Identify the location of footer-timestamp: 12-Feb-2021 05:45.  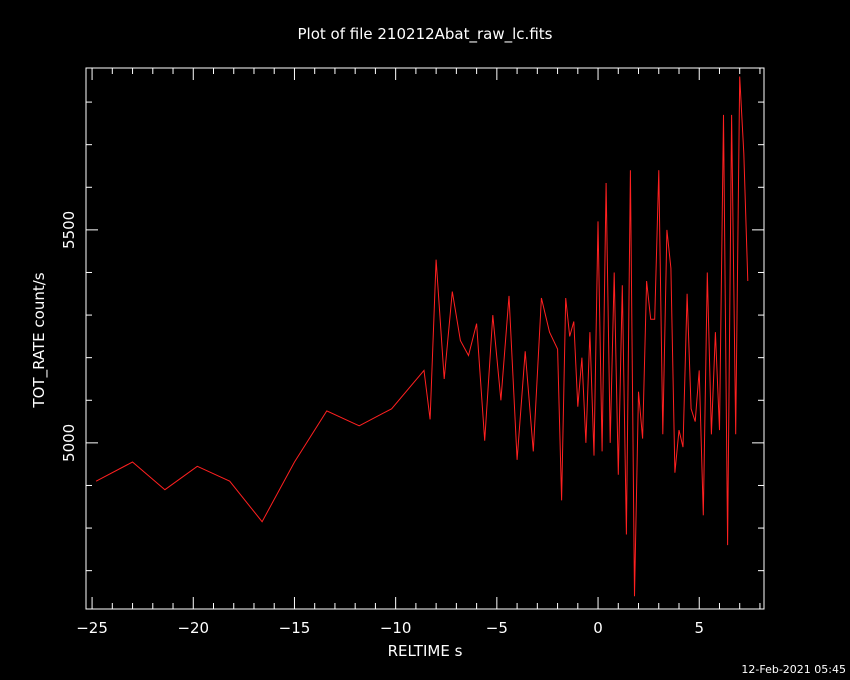
(793, 669).